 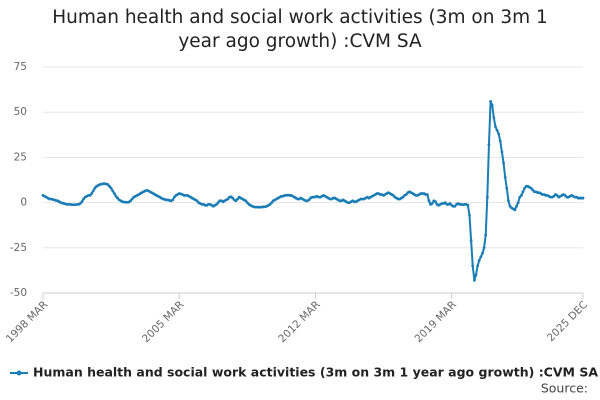 I want to click on y-tick-label: 50, so click(x=20, y=112).